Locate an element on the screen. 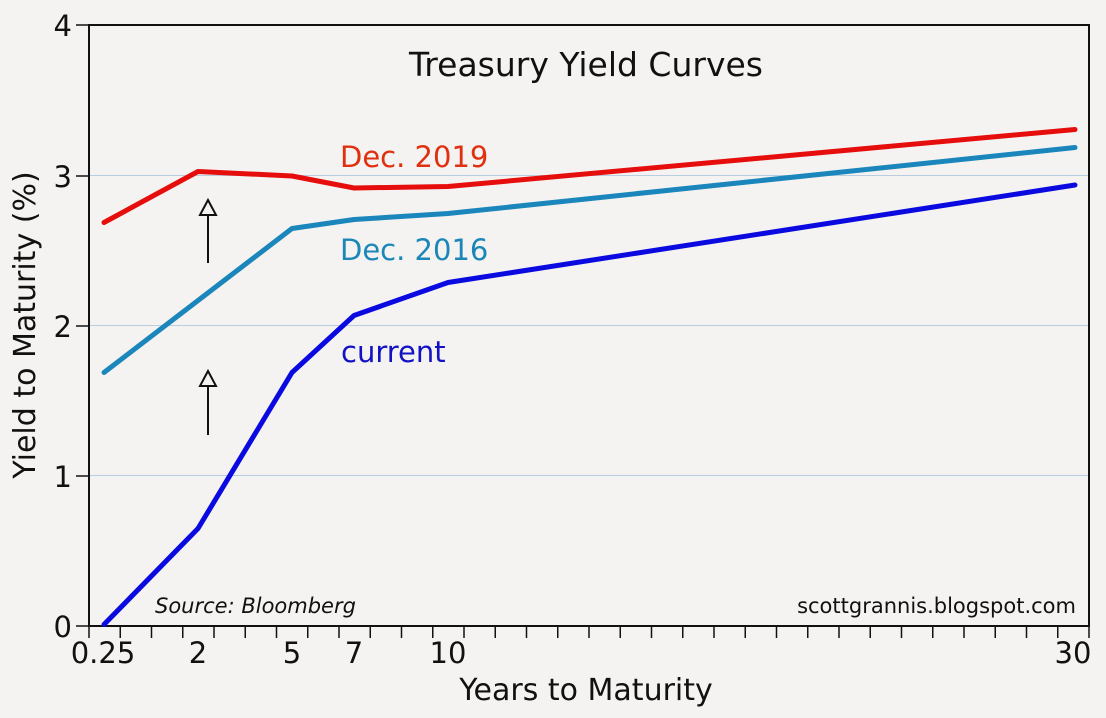  y-tick-label-1: 1 is located at coordinates (63, 477).